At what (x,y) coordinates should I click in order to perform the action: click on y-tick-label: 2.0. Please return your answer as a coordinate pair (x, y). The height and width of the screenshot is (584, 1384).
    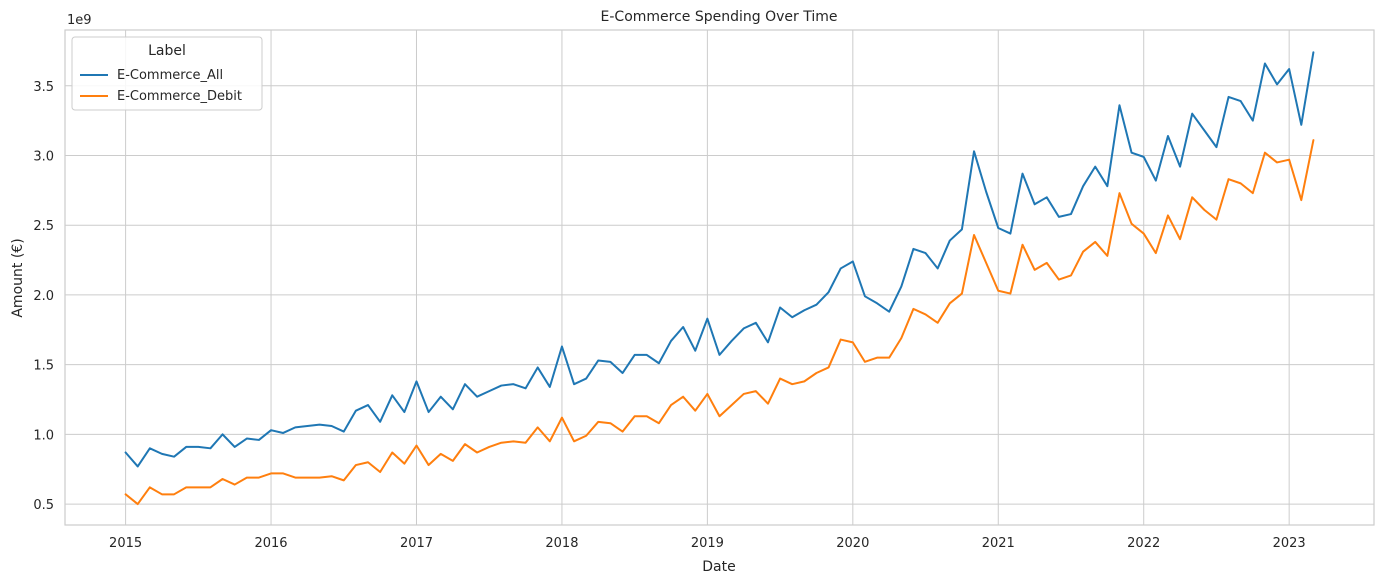
    Looking at the image, I should click on (43, 296).